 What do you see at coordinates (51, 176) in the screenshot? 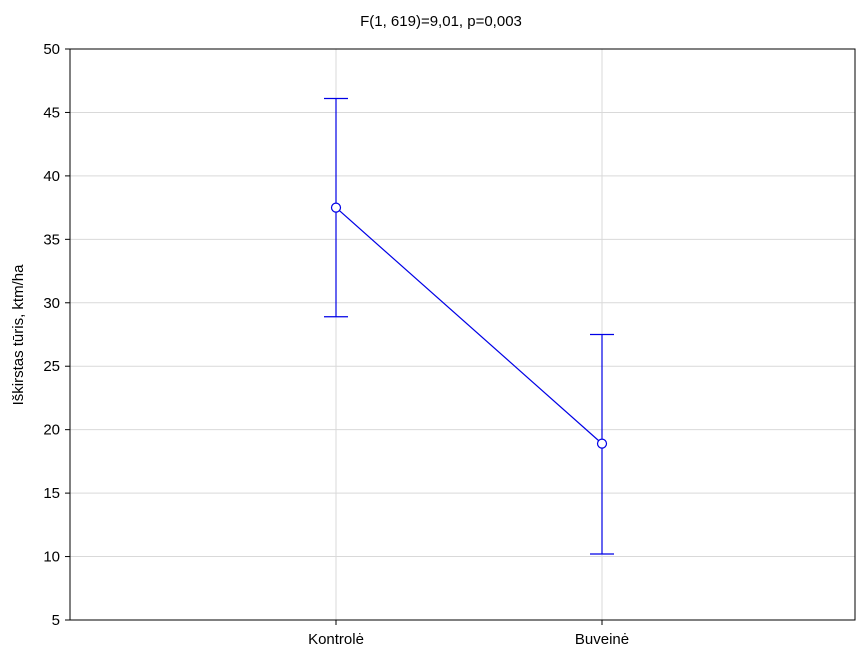
I see `y-tick-label-7: 40` at bounding box center [51, 176].